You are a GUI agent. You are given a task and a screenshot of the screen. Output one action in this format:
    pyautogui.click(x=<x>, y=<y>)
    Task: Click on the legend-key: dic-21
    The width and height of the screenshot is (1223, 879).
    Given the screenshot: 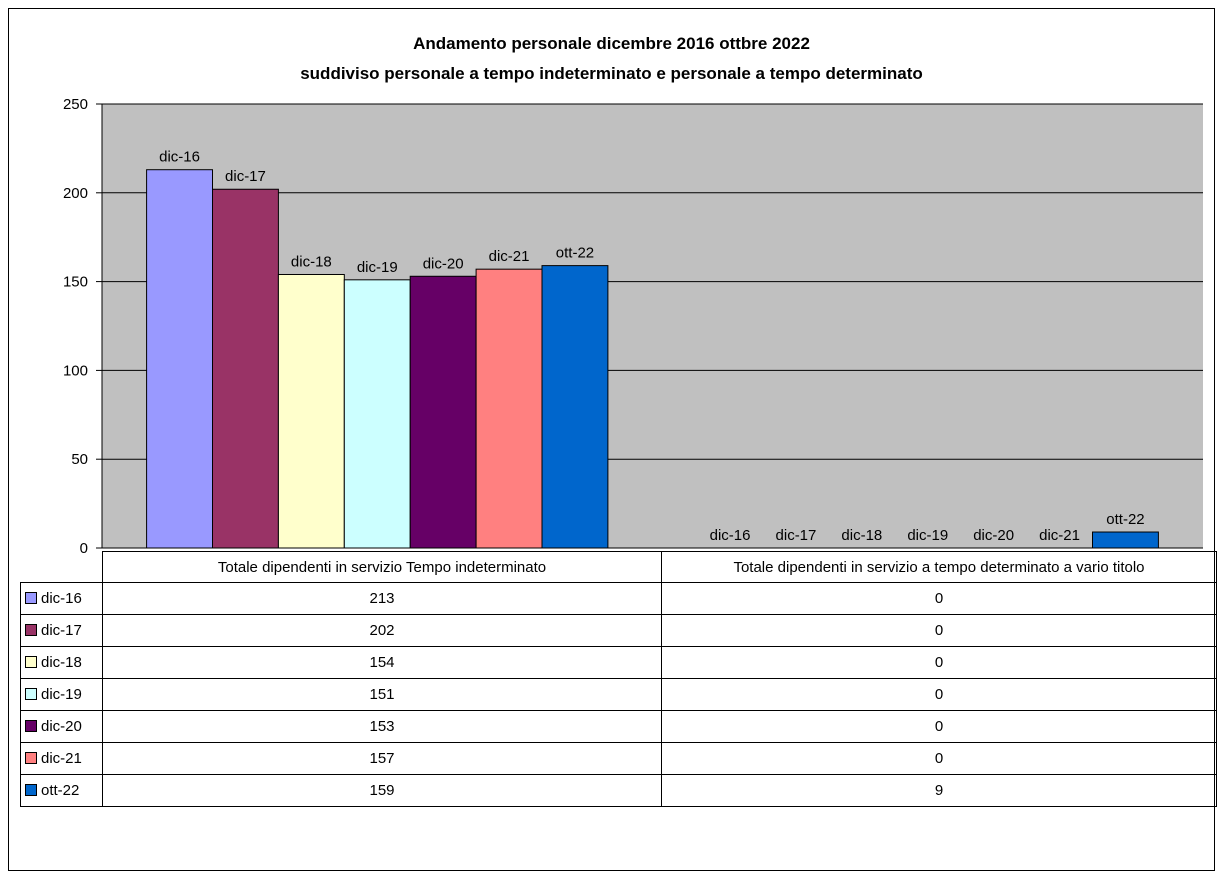 What is the action you would take?
    pyautogui.click(x=61, y=758)
    